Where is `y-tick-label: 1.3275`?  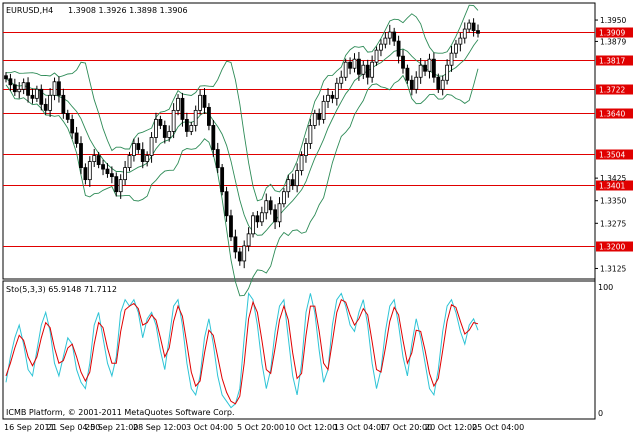 y-tick-label: 1.3275 is located at coordinates (613, 223).